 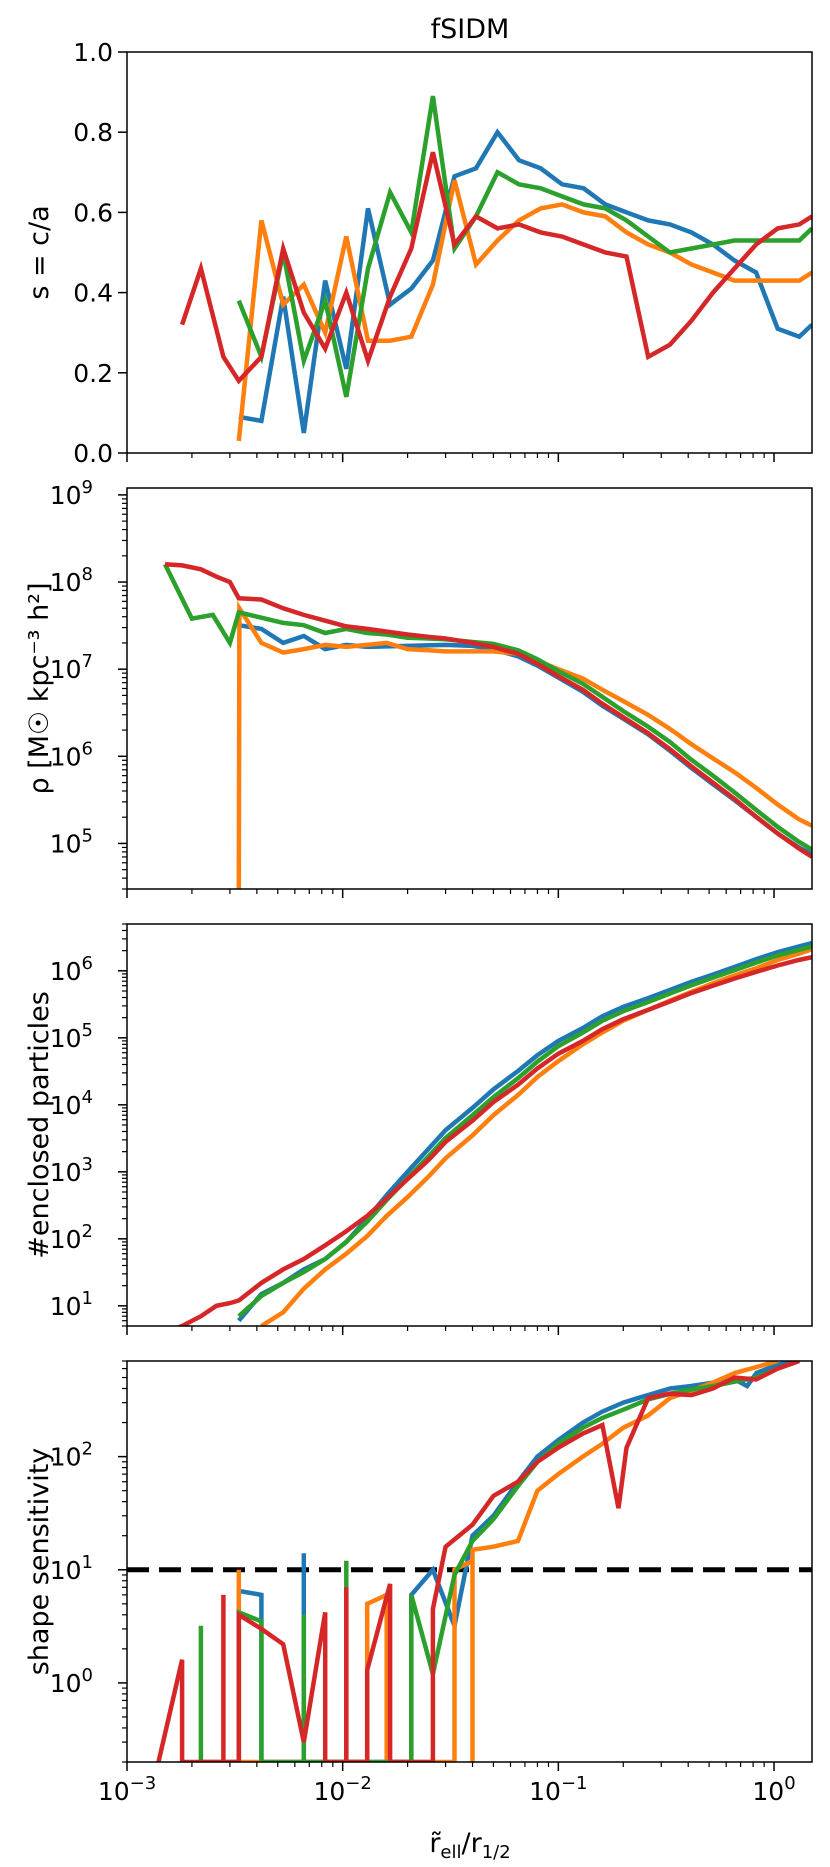 What do you see at coordinates (39, 688) in the screenshot?
I see `y-axis-label: ρ [M☉ kpc⁻³ h²]` at bounding box center [39, 688].